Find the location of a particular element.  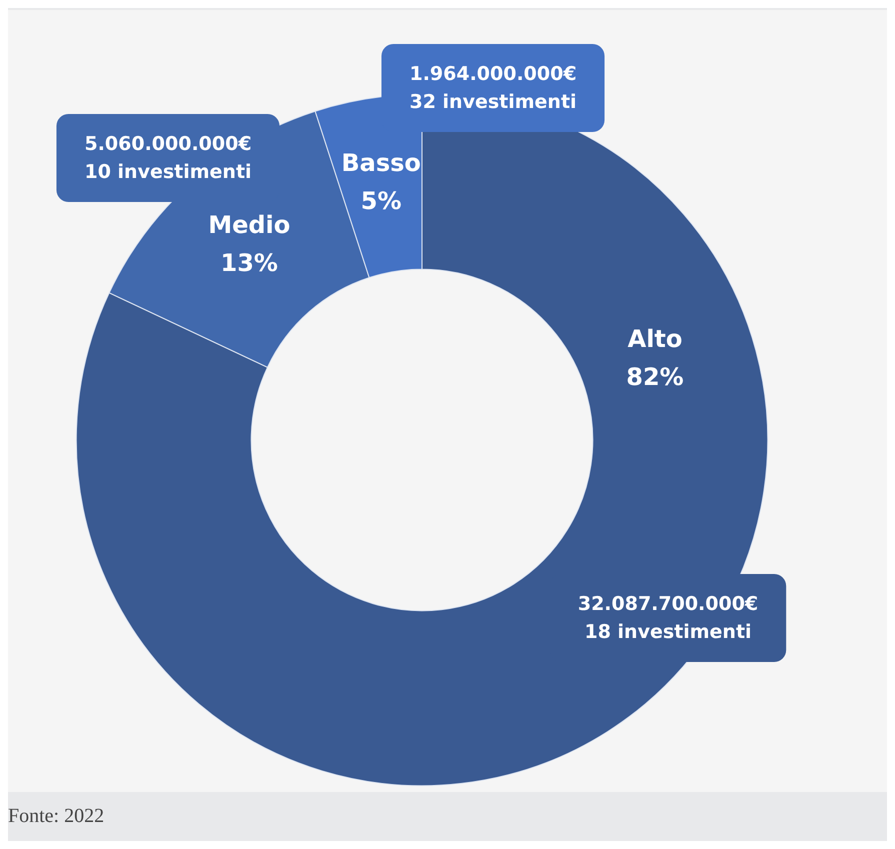

slice-label: Medio is located at coordinates (249, 225).